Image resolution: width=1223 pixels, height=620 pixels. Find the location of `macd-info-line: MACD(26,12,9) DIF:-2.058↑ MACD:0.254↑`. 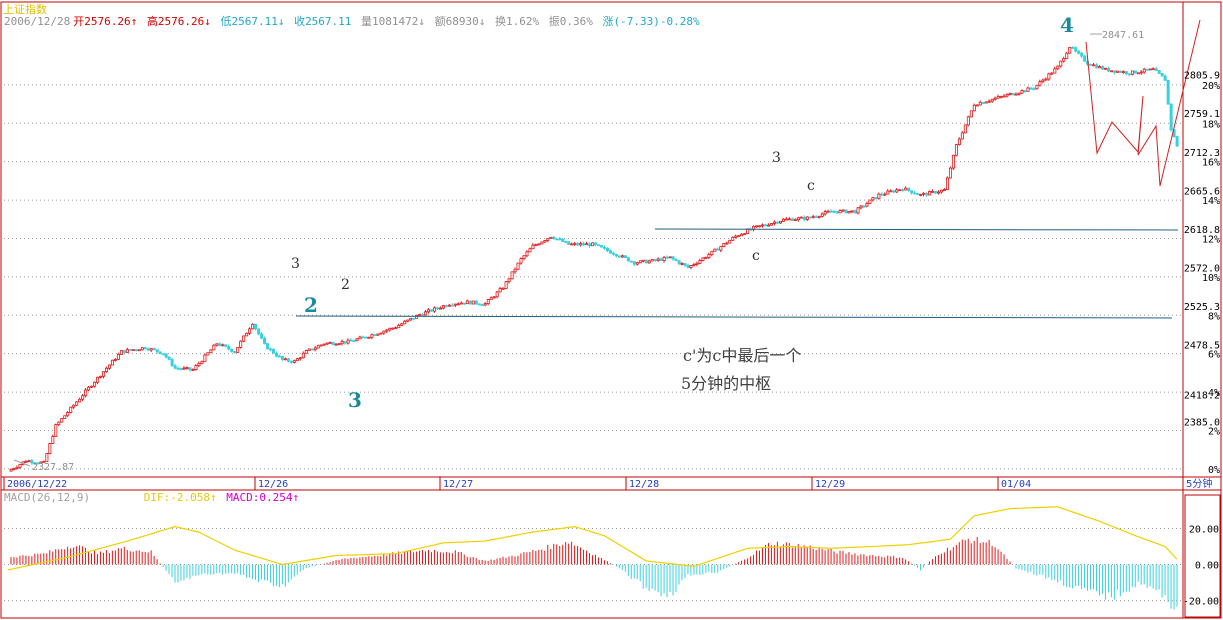

macd-info-line: MACD(26,12,9) DIF:-2.058↑ MACD:0.254↑ is located at coordinates (152, 497).